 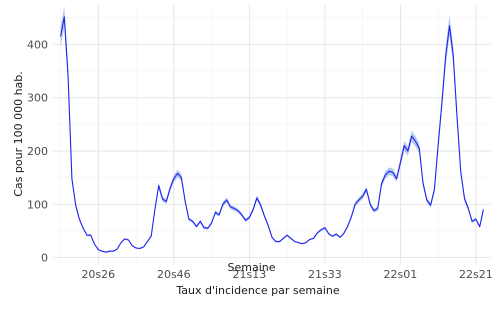 What do you see at coordinates (249, 274) in the screenshot?
I see `x-tick-label: 21s13` at bounding box center [249, 274].